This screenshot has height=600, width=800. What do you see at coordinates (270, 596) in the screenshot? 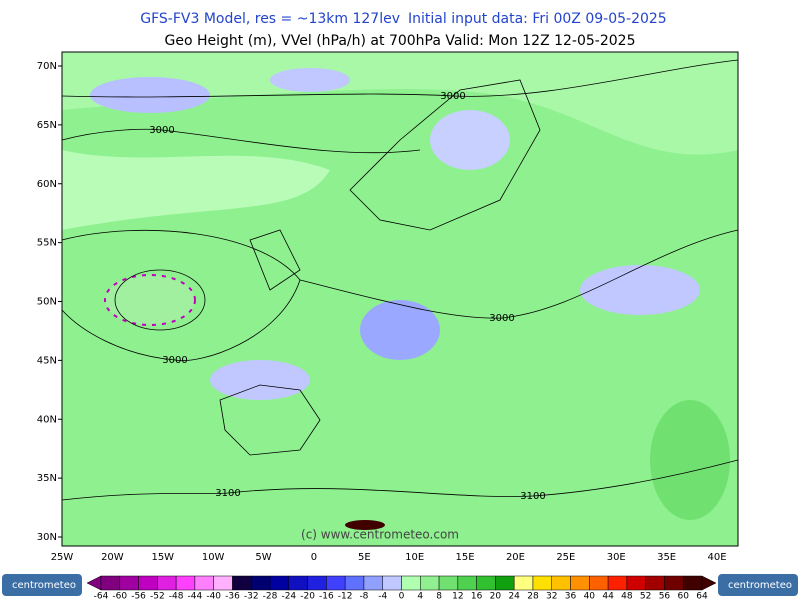
I see `colorbar-label: -28` at bounding box center [270, 596].